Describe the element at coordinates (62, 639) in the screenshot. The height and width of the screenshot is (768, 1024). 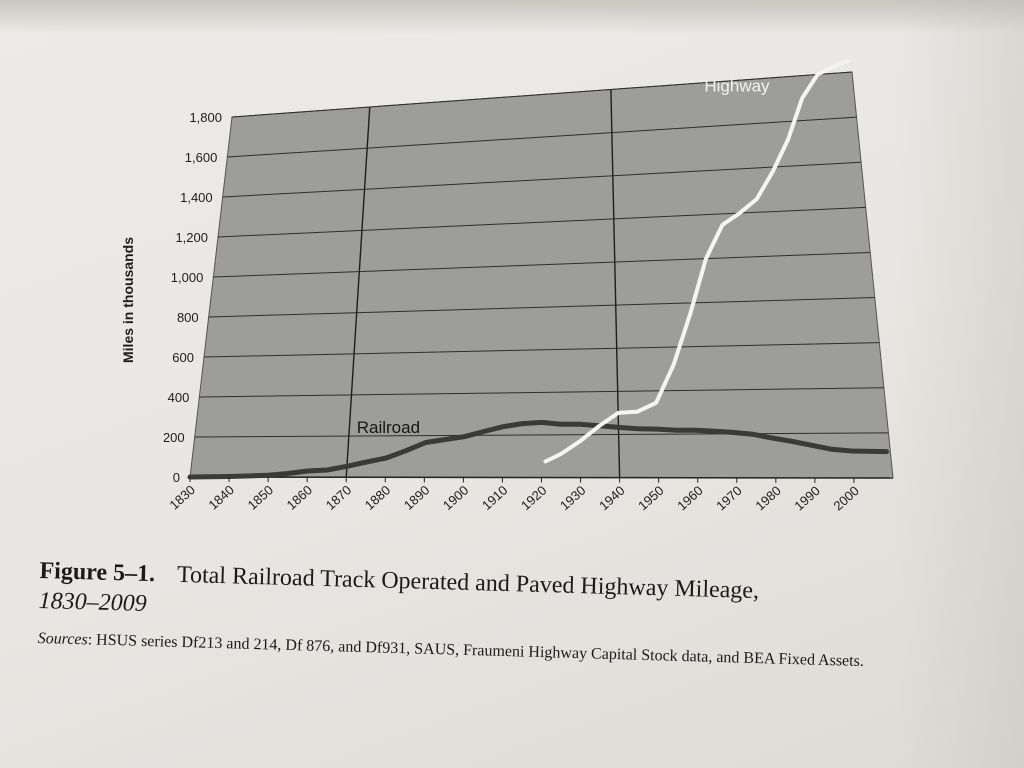
I see `sources-label: Sources` at that location.